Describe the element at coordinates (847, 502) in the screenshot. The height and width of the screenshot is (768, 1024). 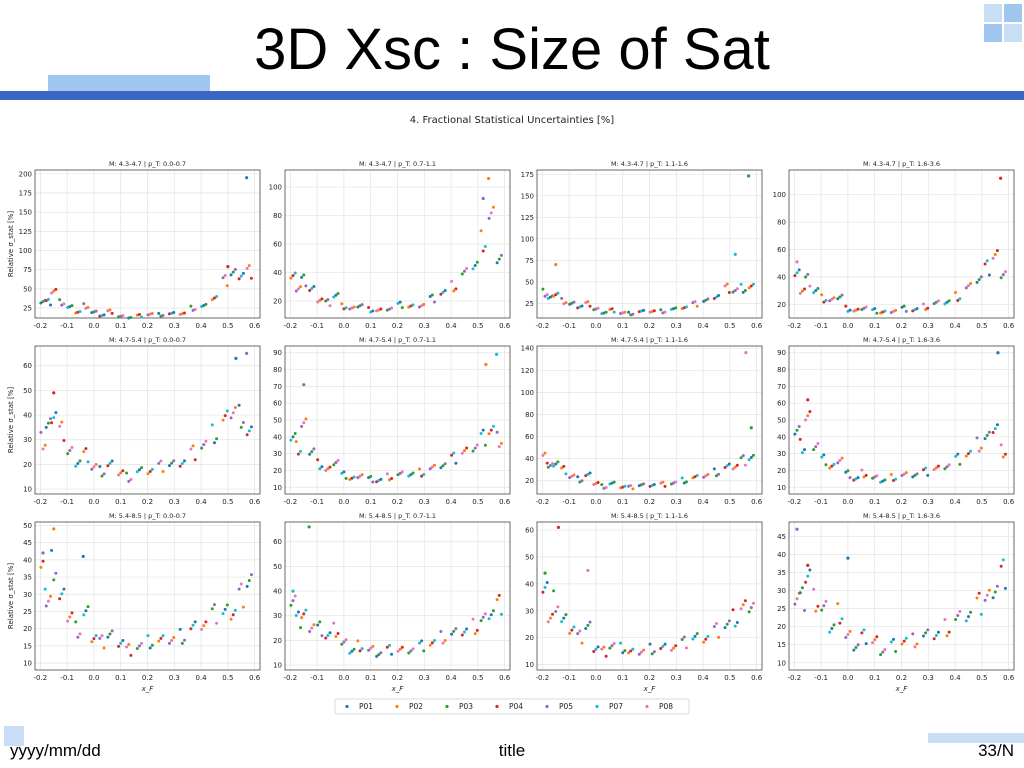
I see `x-tick-label: 0.0` at that location.